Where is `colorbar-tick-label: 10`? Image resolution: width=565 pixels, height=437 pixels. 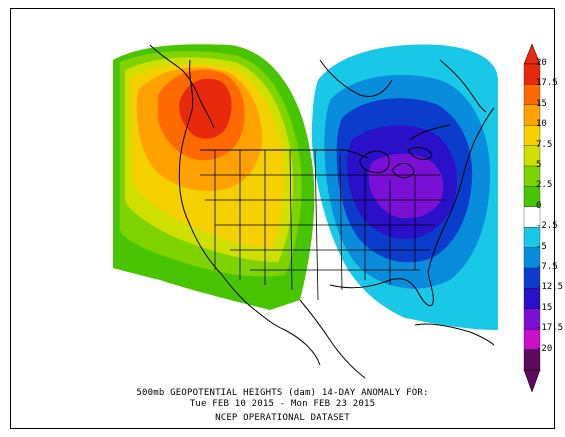 colorbar-tick-label: 10 is located at coordinates (541, 124).